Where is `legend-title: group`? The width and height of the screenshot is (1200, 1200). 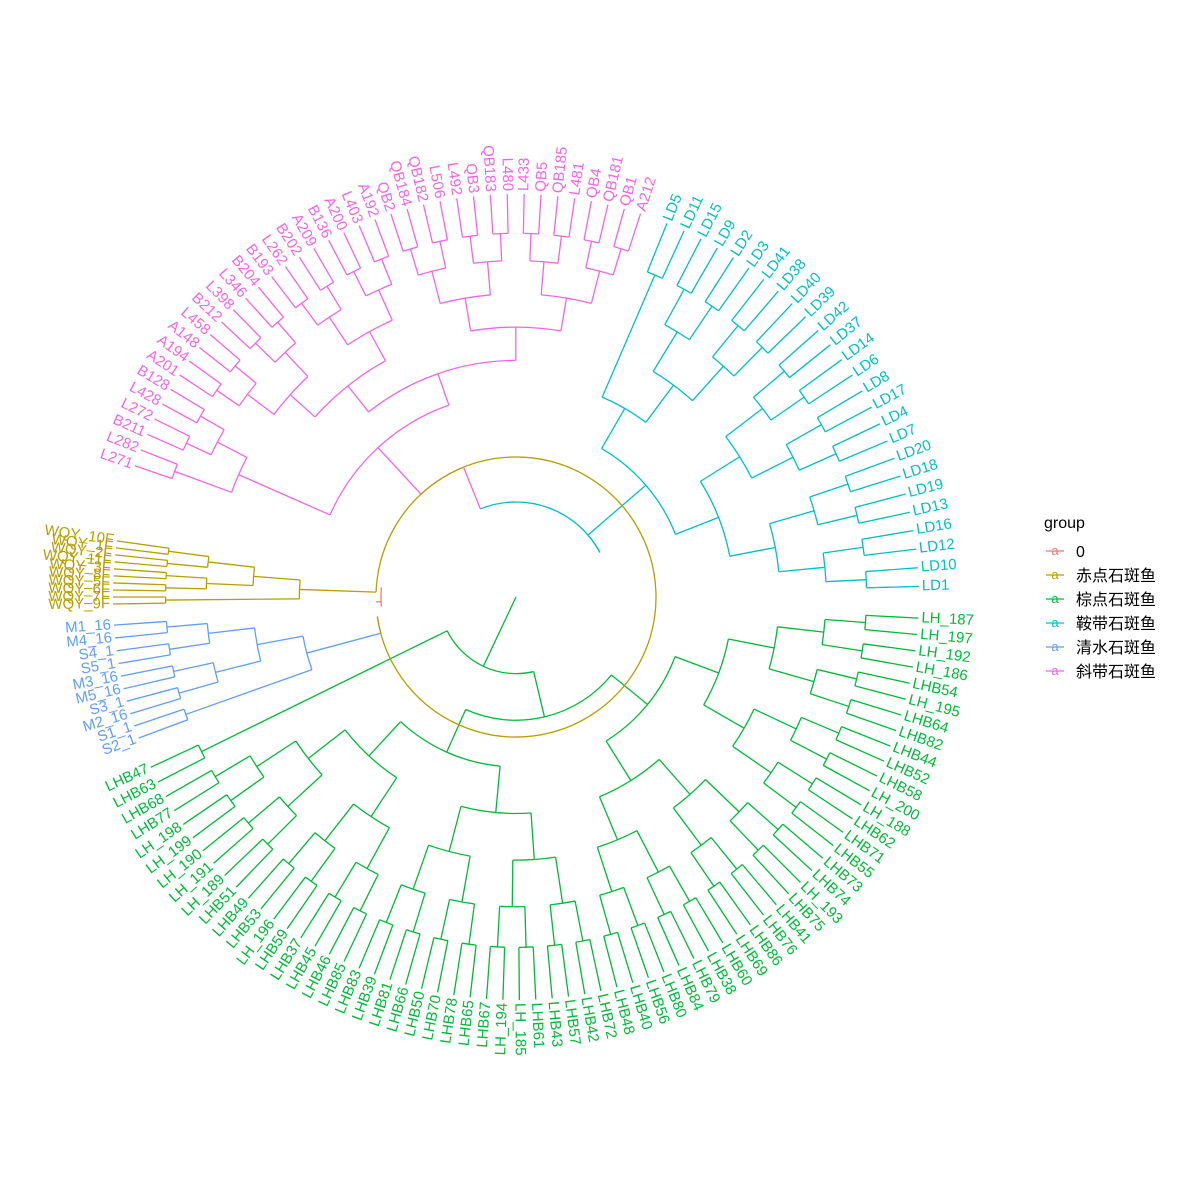 legend-title: group is located at coordinates (1064, 523).